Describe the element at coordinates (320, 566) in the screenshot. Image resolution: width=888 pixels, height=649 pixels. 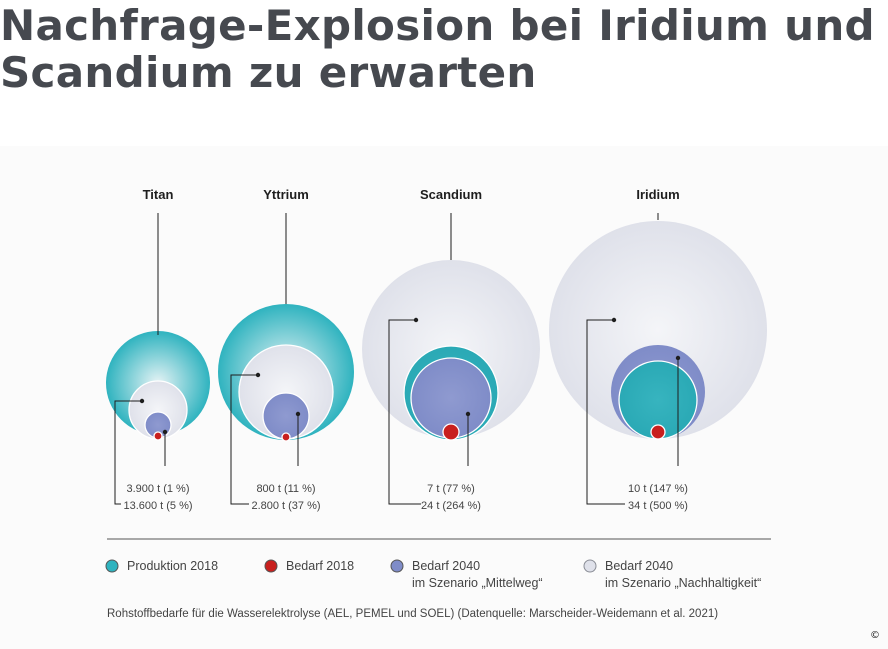
I see `legend-label-bedarf-2018: Bedarf 2018` at that location.